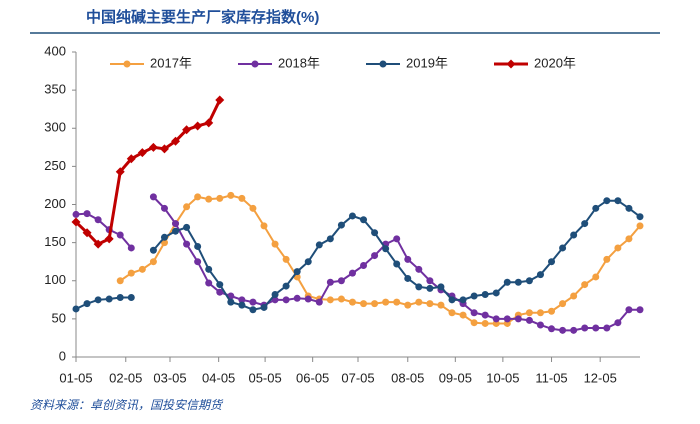 The image size is (700, 424). Describe the element at coordinates (299, 62) in the screenshot. I see `legend-label: 2018年` at that location.